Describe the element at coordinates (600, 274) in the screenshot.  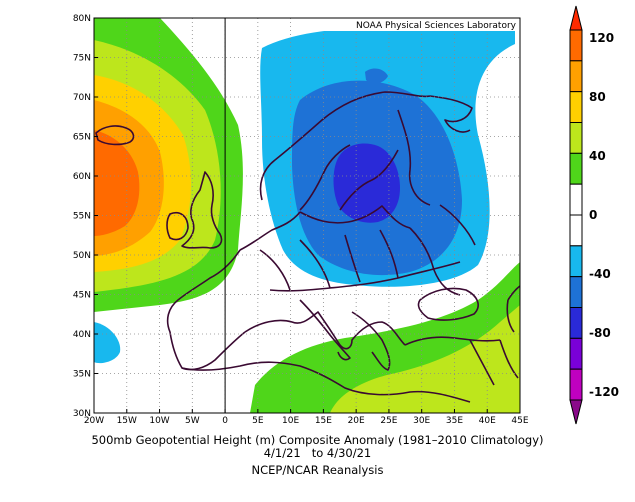
I see `colorbar-label: -40` at that location.